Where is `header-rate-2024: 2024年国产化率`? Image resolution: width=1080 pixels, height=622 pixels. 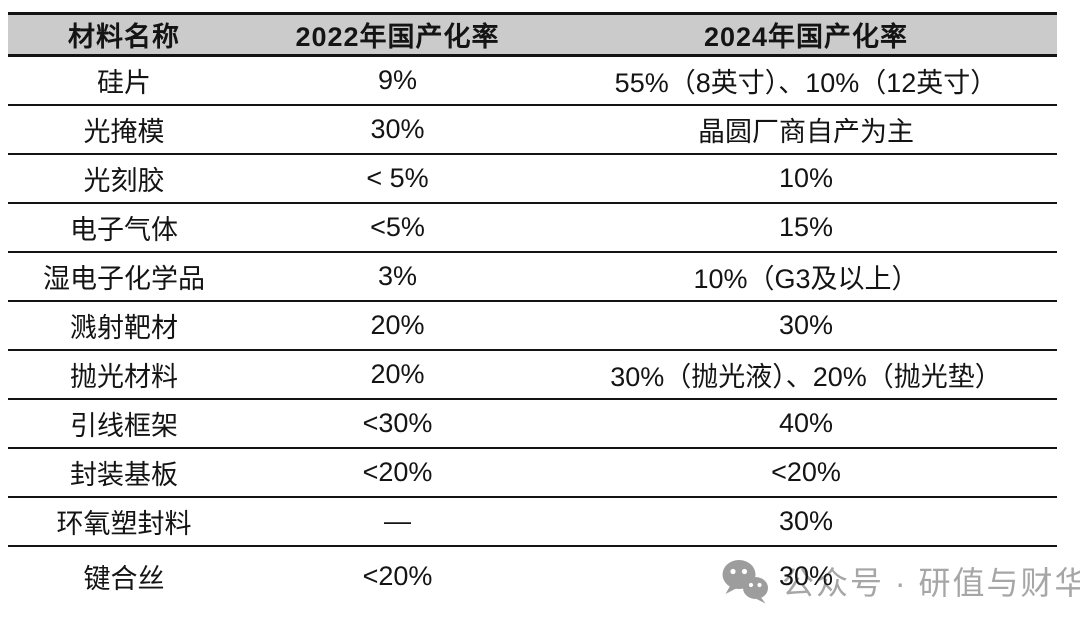
header-rate-2024: 2024年国产化率 is located at coordinates (806, 34).